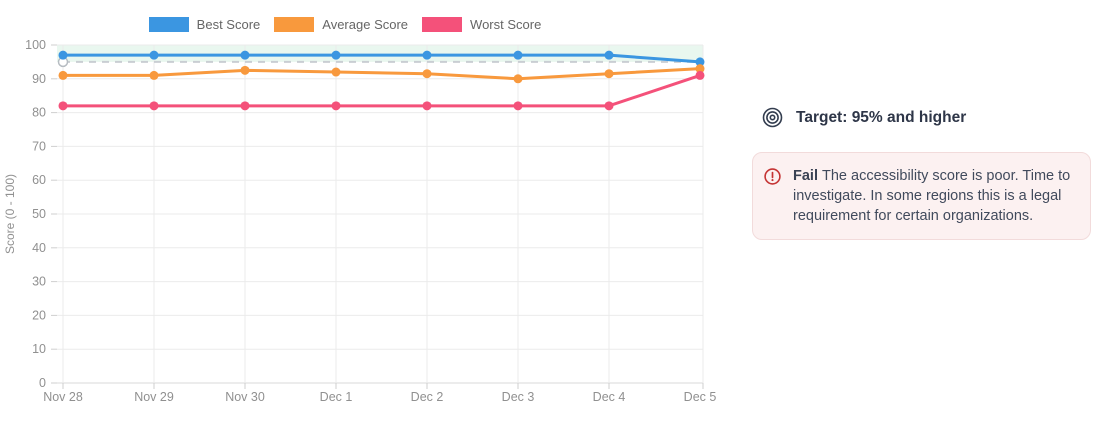 This screenshot has height=423, width=1110. Describe the element at coordinates (518, 397) in the screenshot. I see `x-tick-label: Dec 3` at that location.